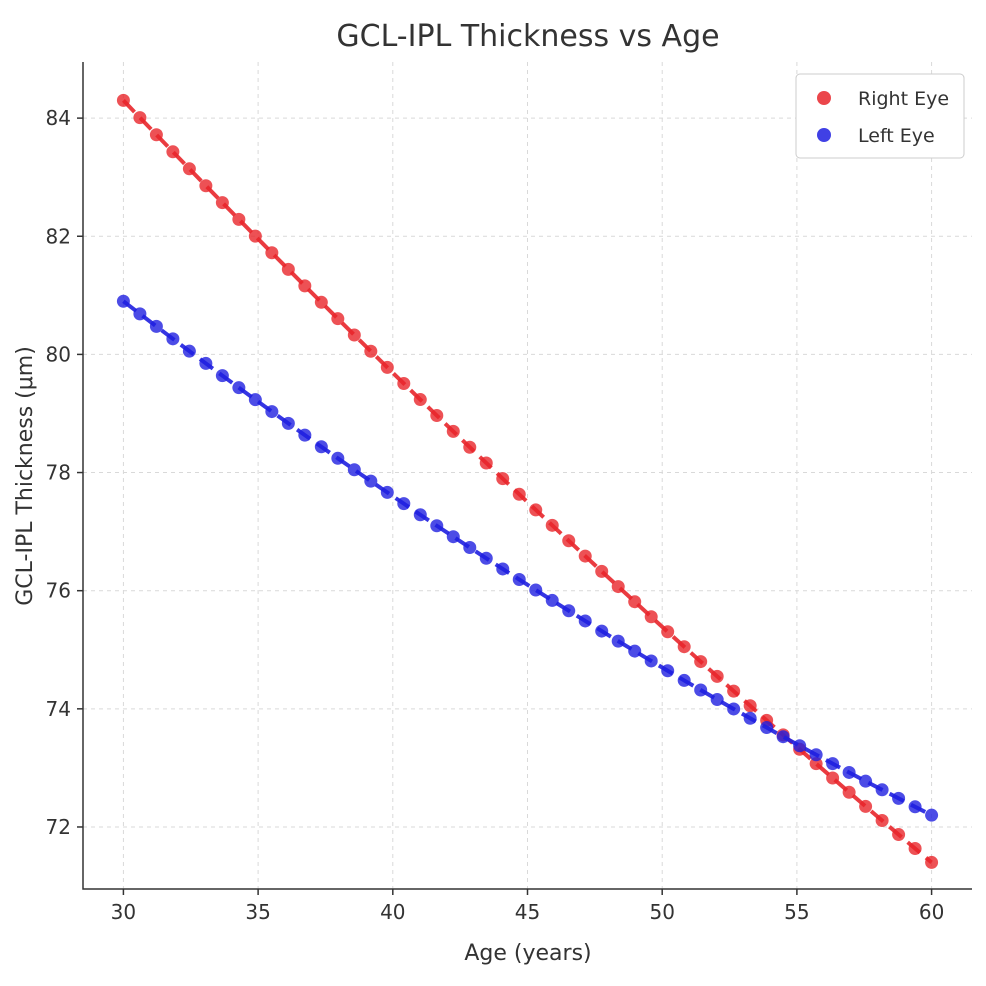 This screenshot has height=986, width=986. I want to click on y-tick-label: 78, so click(58, 473).